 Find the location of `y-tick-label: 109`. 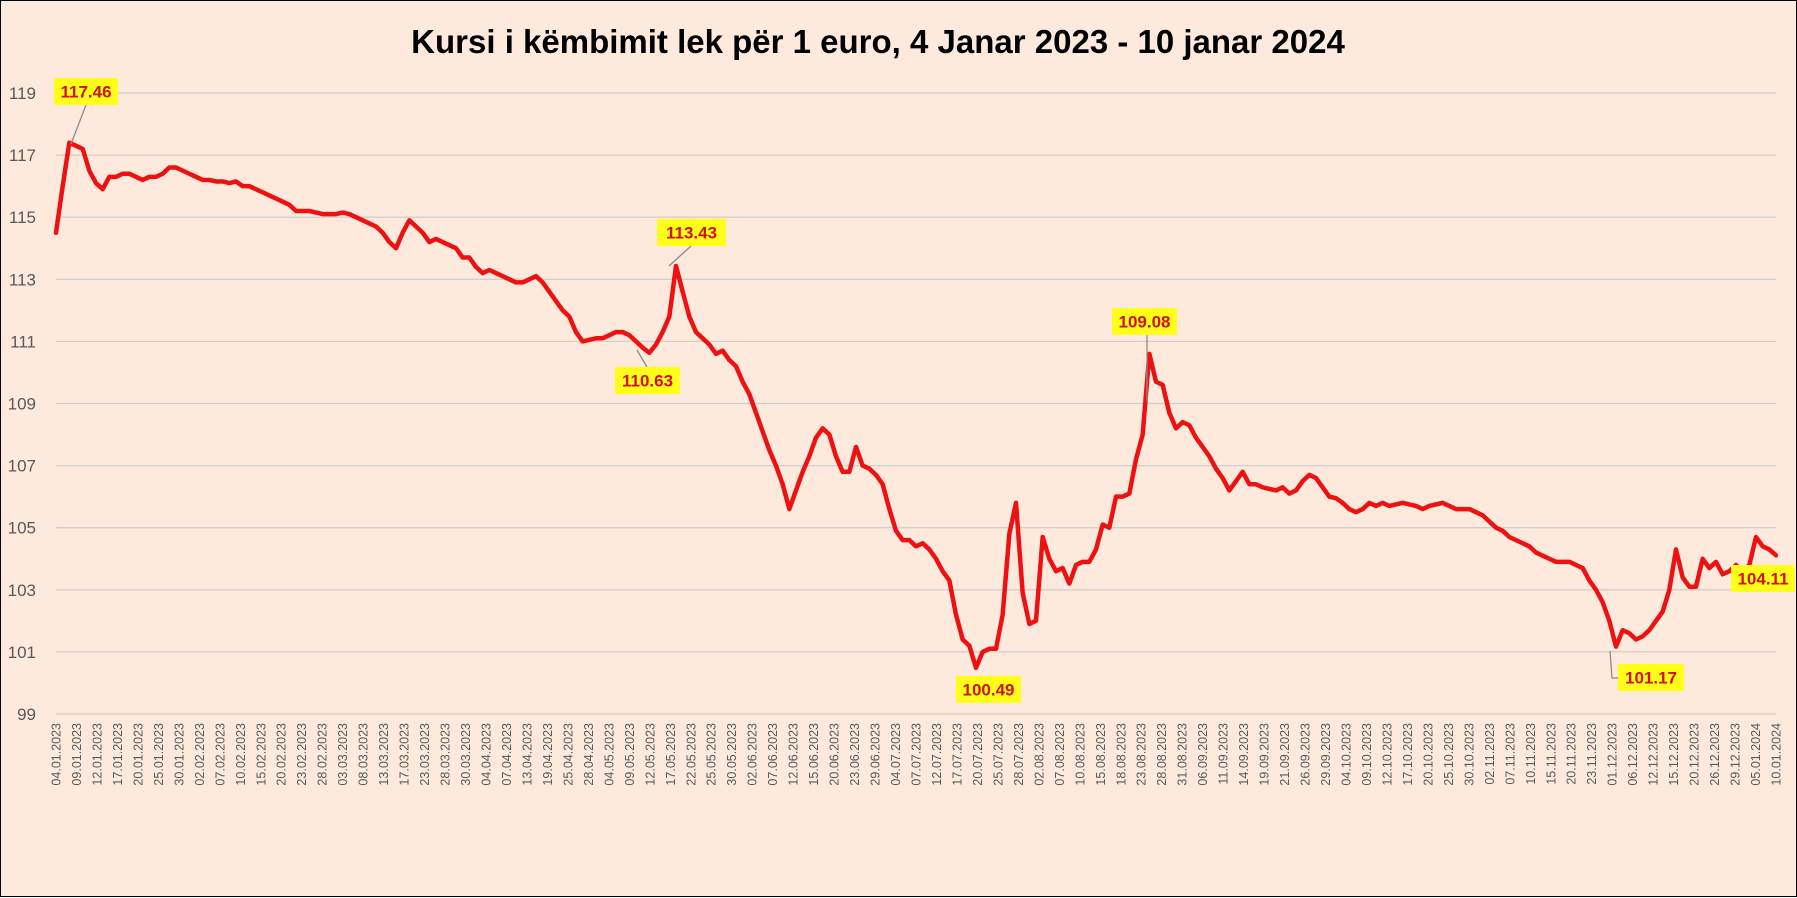

y-tick-label: 109 is located at coordinates (22, 404).